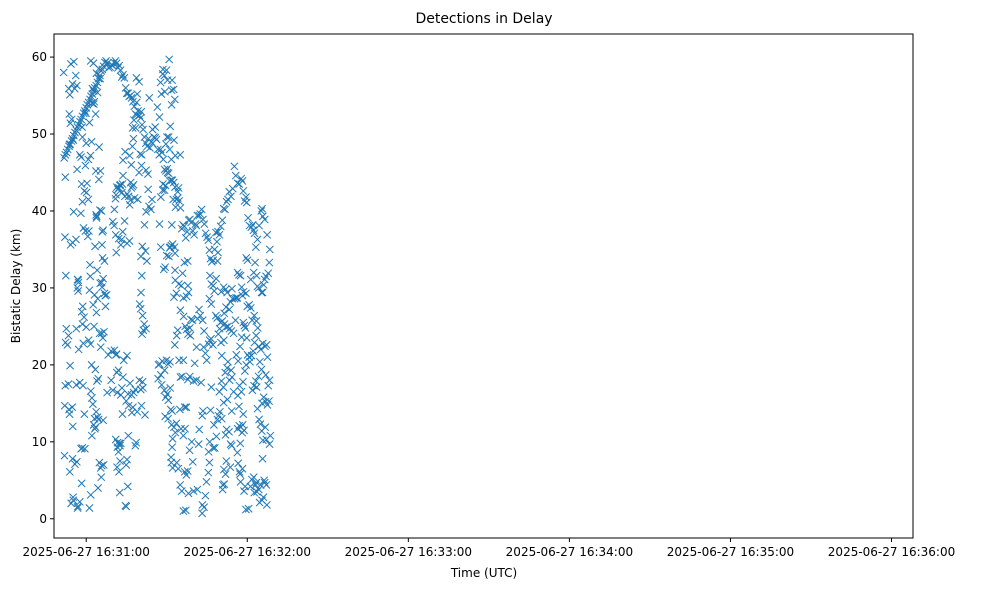 This screenshot has height=590, width=989. Describe the element at coordinates (85, 552) in the screenshot. I see `x-tick-label: 2025-06-27 16:31:00` at that location.